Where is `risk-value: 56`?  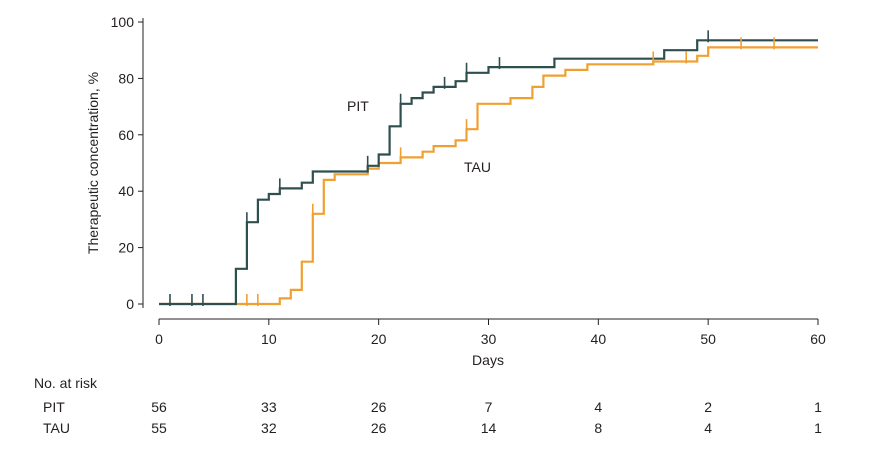
risk-value: 56 is located at coordinates (159, 407).